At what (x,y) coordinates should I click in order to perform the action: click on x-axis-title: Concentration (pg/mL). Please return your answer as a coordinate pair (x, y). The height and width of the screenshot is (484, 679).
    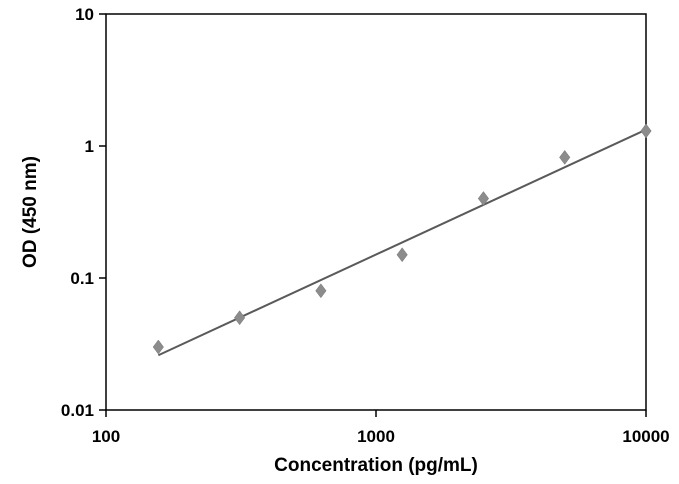
    Looking at the image, I should click on (376, 465).